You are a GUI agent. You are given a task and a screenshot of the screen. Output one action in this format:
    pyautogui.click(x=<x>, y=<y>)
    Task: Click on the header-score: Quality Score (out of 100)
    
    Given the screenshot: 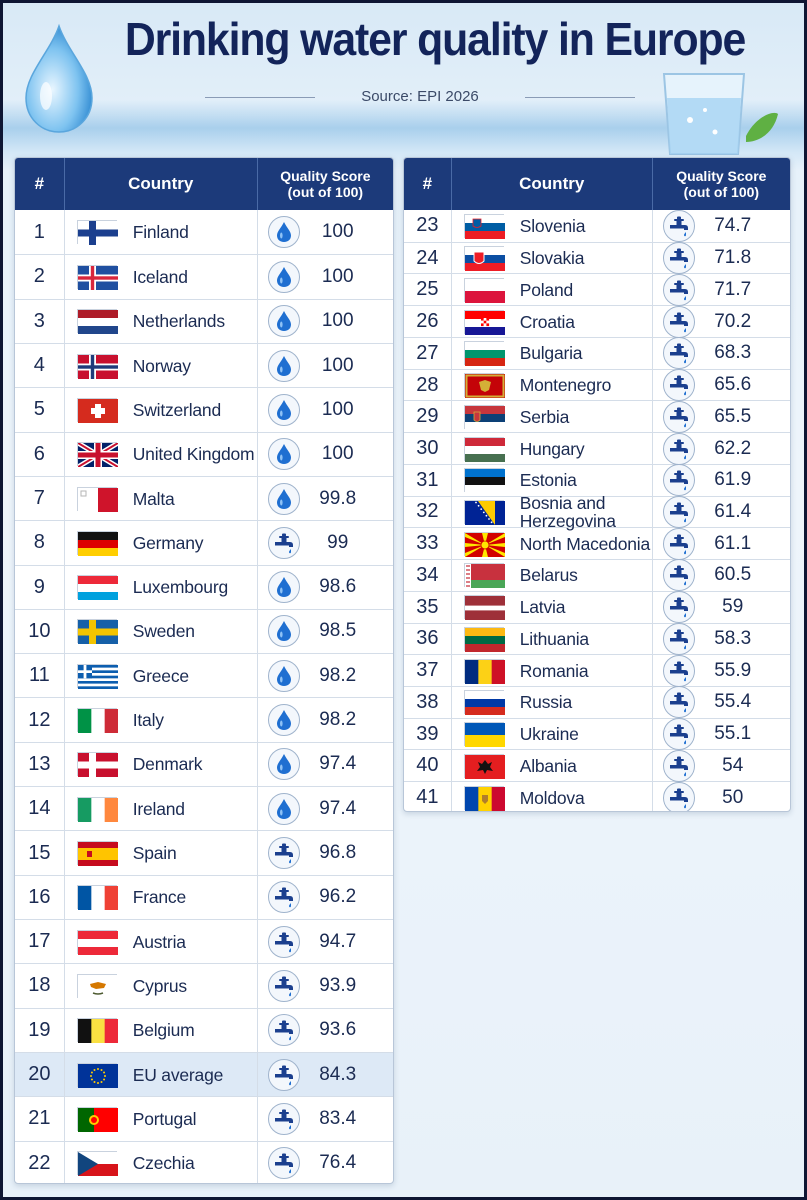 What is the action you would take?
    pyautogui.click(x=325, y=184)
    